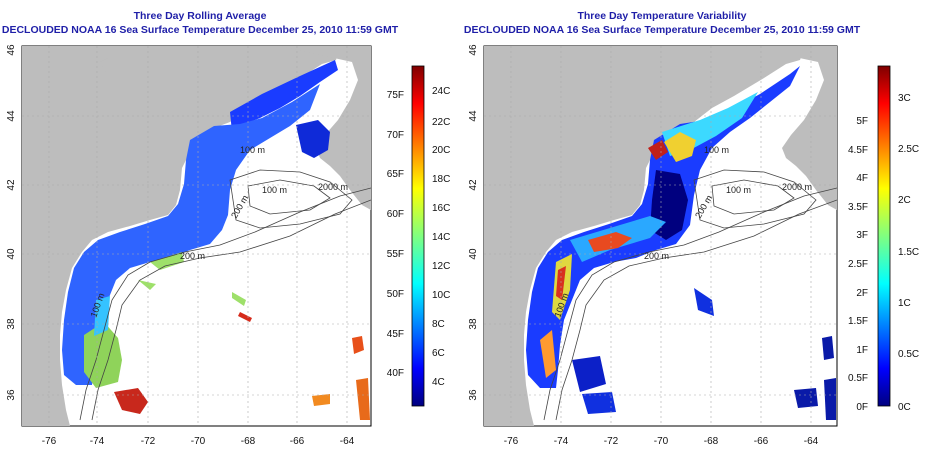 This screenshot has width=950, height=475. What do you see at coordinates (441, 208) in the screenshot?
I see `colorbar-tick: 16C` at bounding box center [441, 208].